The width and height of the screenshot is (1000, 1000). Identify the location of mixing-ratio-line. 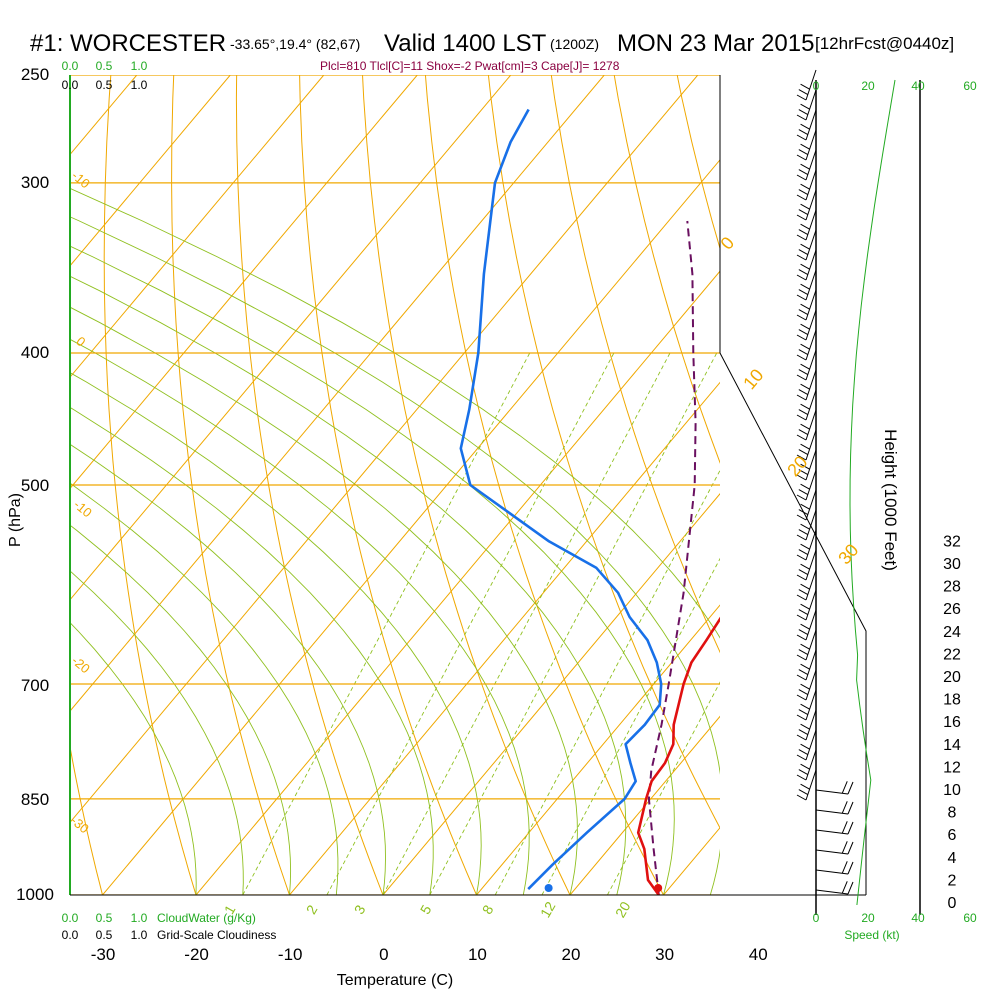
(630, 726).